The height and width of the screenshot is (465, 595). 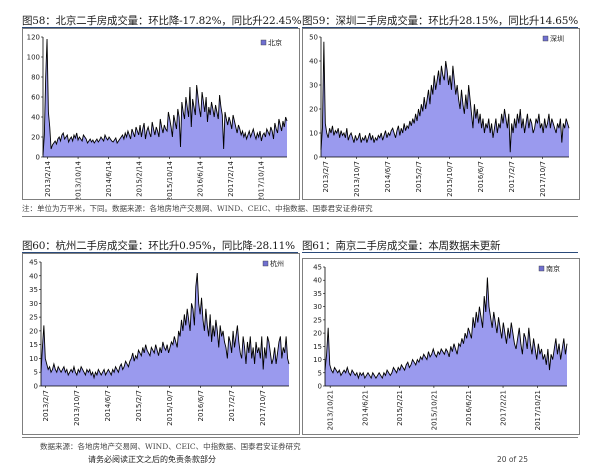 What do you see at coordinates (401, 246) in the screenshot?
I see `panel-title-nanjing: 图61：南京二手房成交量：本周数据未更新` at bounding box center [401, 246].